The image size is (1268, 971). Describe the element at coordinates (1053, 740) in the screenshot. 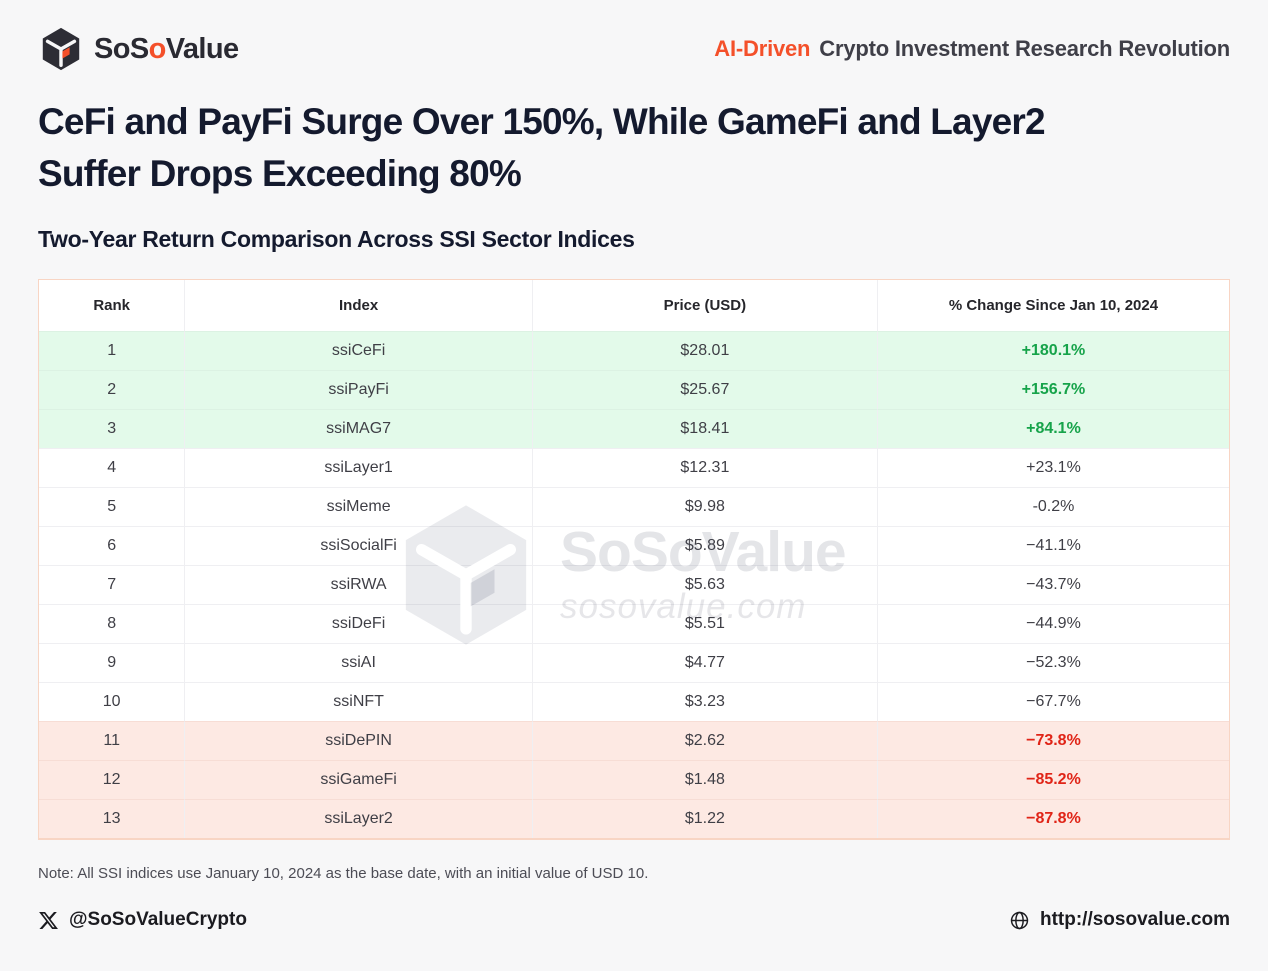

I see `cell-change: −73.8%` at that location.